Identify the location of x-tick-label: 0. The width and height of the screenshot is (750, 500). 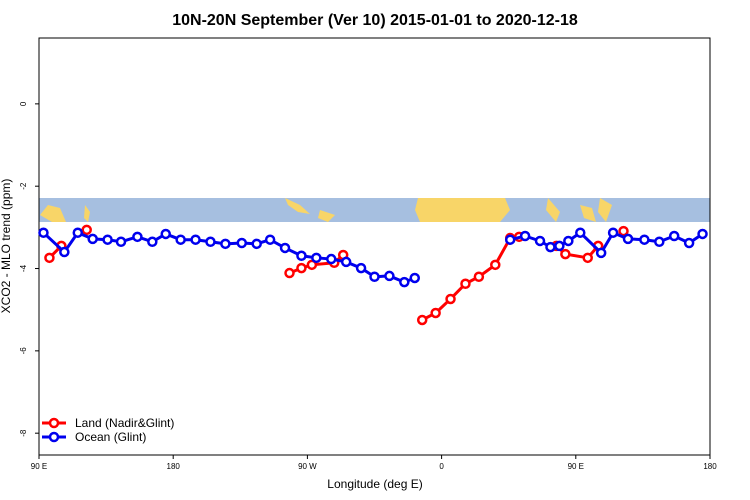
(441, 466).